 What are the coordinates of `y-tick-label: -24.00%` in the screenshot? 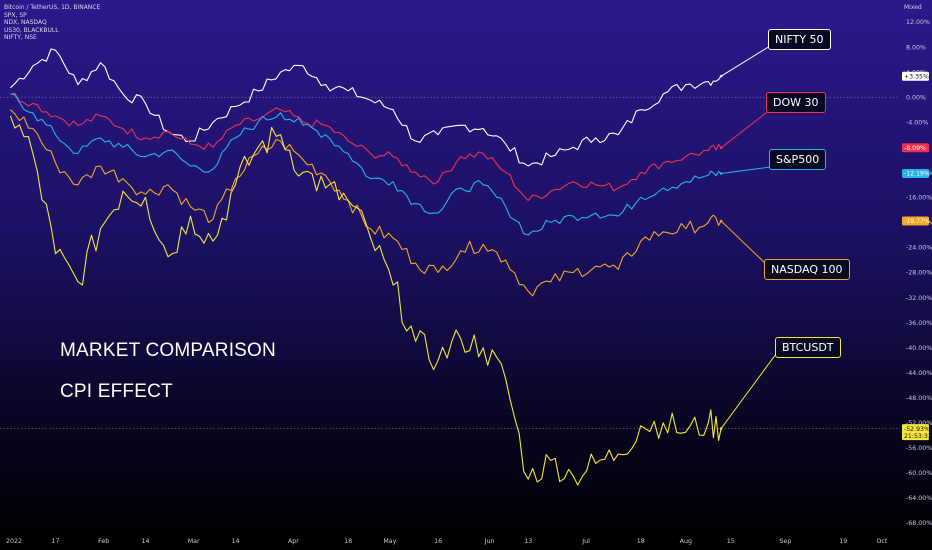 It's located at (919, 248).